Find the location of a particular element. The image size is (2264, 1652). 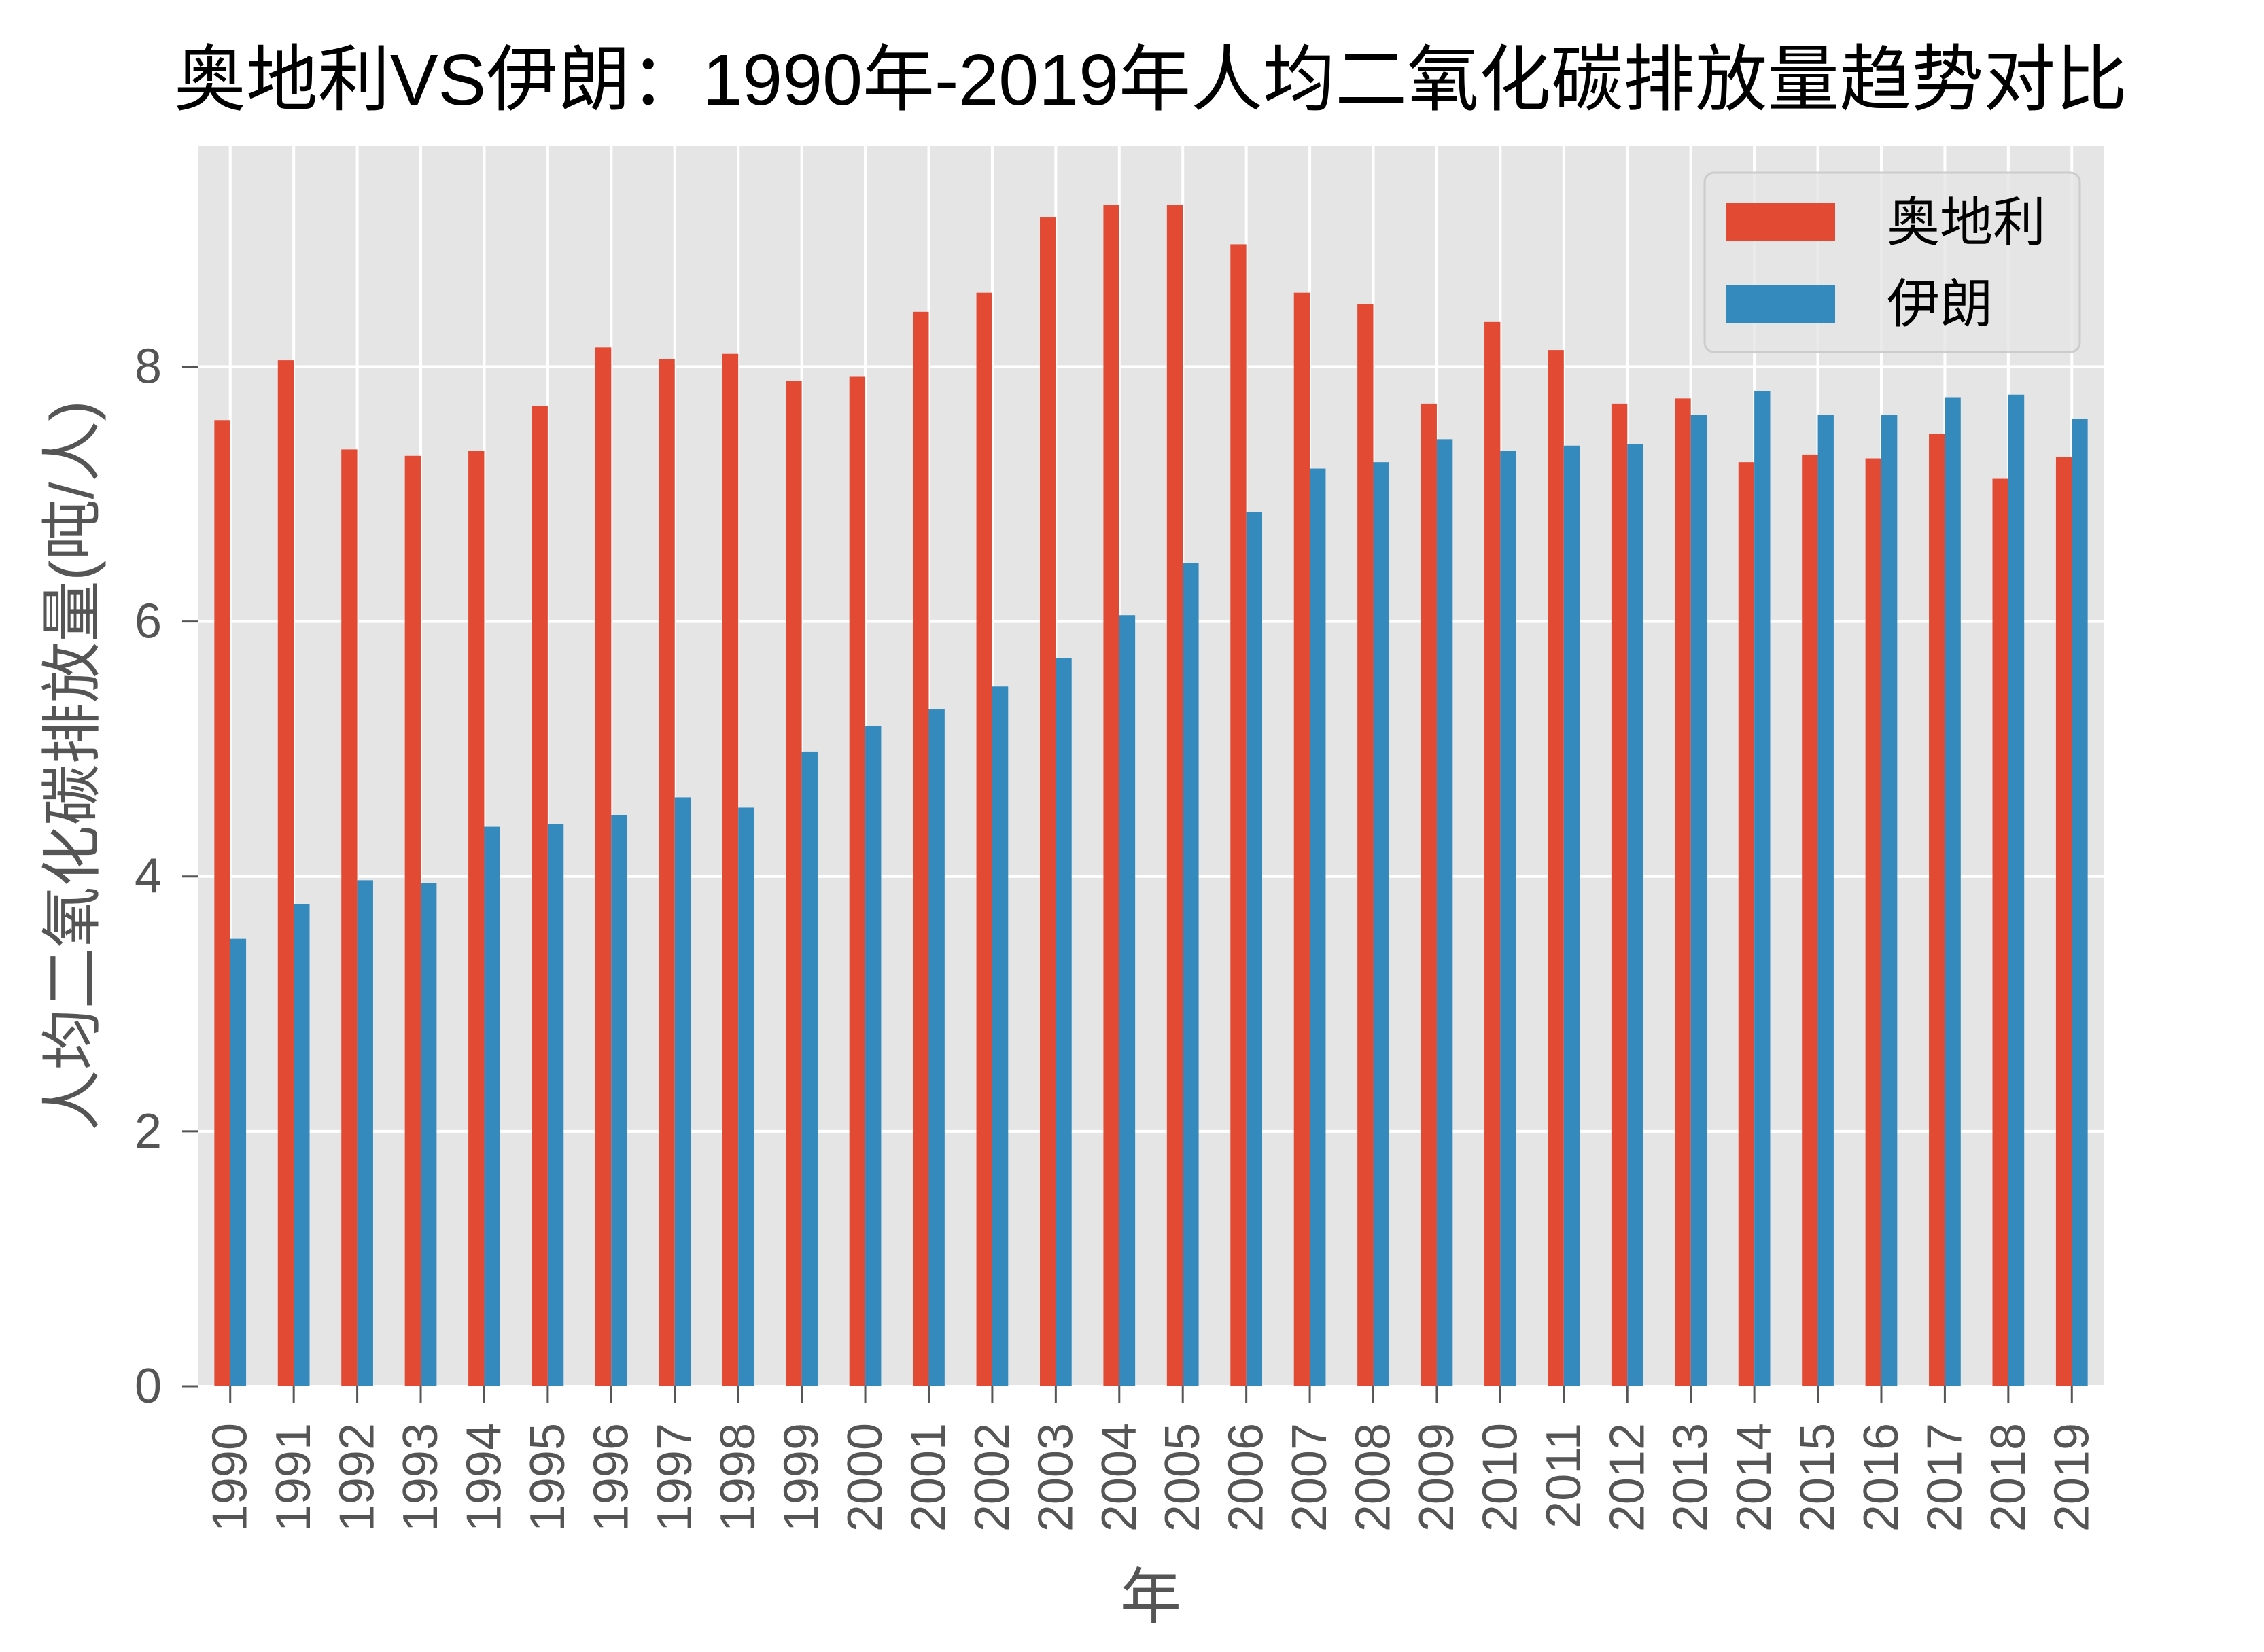

y-axis-label: 人均二氧化碳排放量(吨/人) is located at coordinates (73, 766).